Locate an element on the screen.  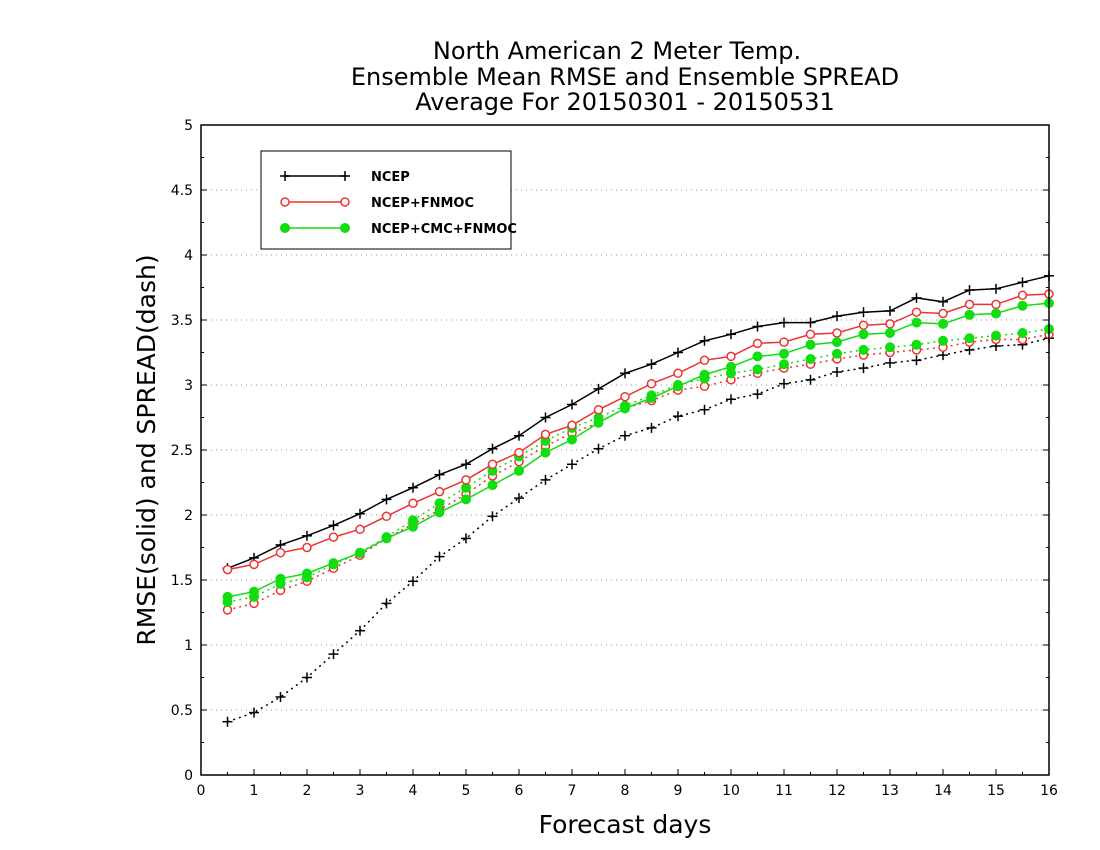
title-line-2: Ensemble Mean RMSE and Ensemble SPREAD is located at coordinates (625, 77).